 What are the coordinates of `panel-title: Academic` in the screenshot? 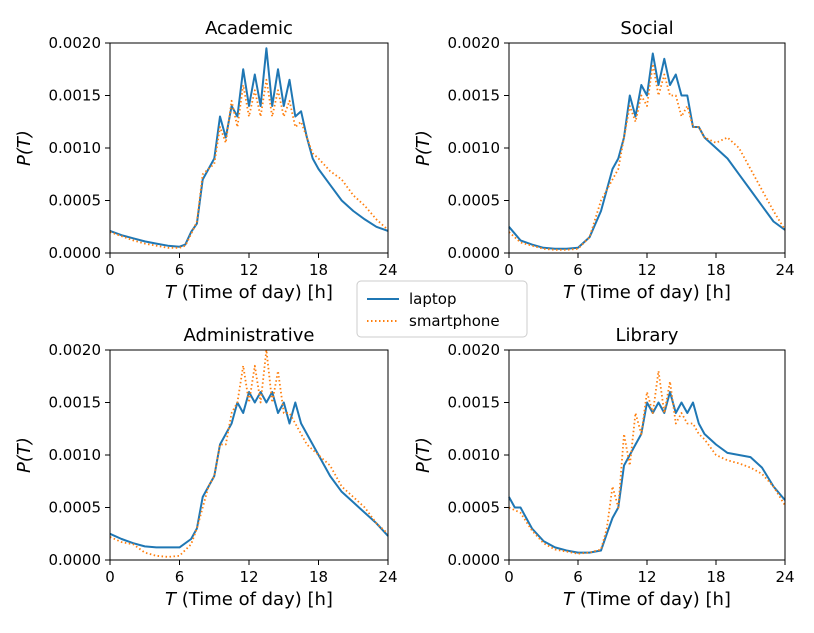 It's located at (249, 28).